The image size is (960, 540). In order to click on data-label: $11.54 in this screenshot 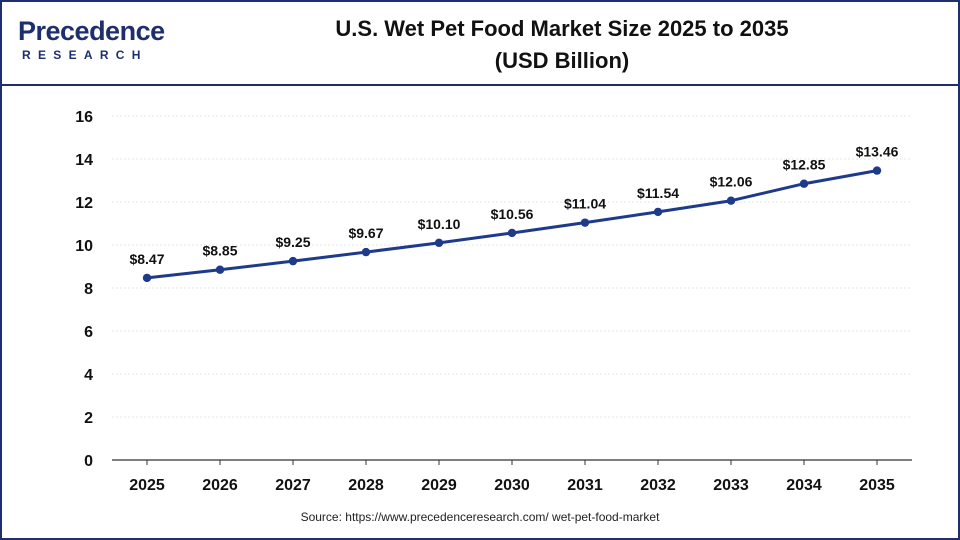, I will do `click(658, 193)`.